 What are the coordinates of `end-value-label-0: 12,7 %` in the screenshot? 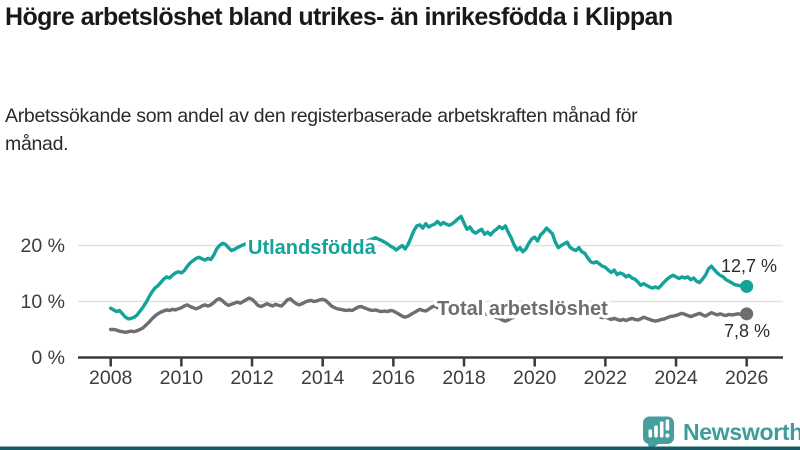 It's located at (749, 266).